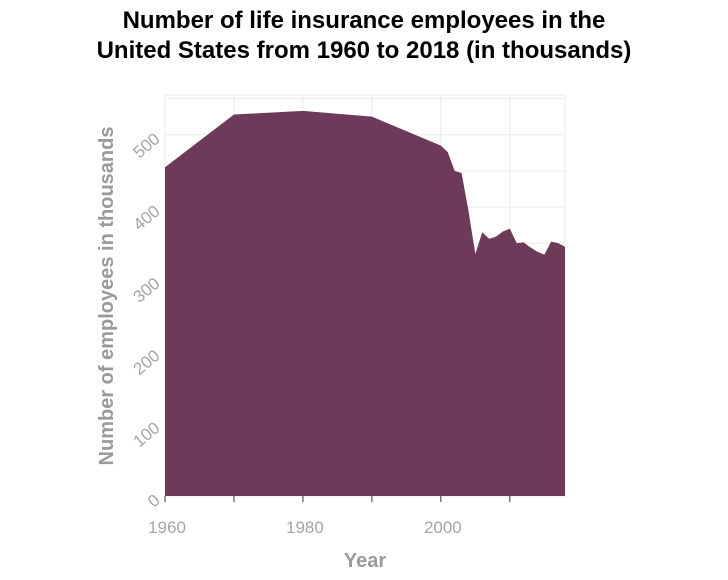 Image resolution: width=728 pixels, height=580 pixels. Describe the element at coordinates (153, 501) in the screenshot. I see `y-tick-label: 0` at that location.